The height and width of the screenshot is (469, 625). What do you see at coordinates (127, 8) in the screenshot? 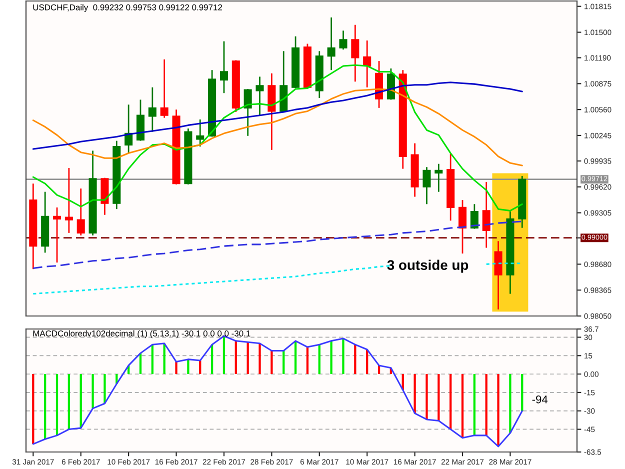
I see `chart-title: USDCHF,Daily 0.99232 0.99753 0.99122 0.99712` at bounding box center [127, 8].